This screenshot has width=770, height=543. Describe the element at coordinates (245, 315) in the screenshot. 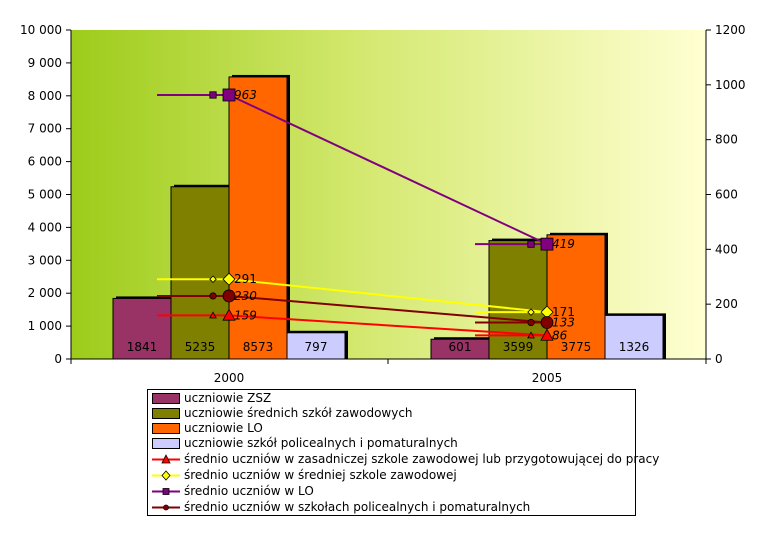

I see `point-value-label: 159` at that location.